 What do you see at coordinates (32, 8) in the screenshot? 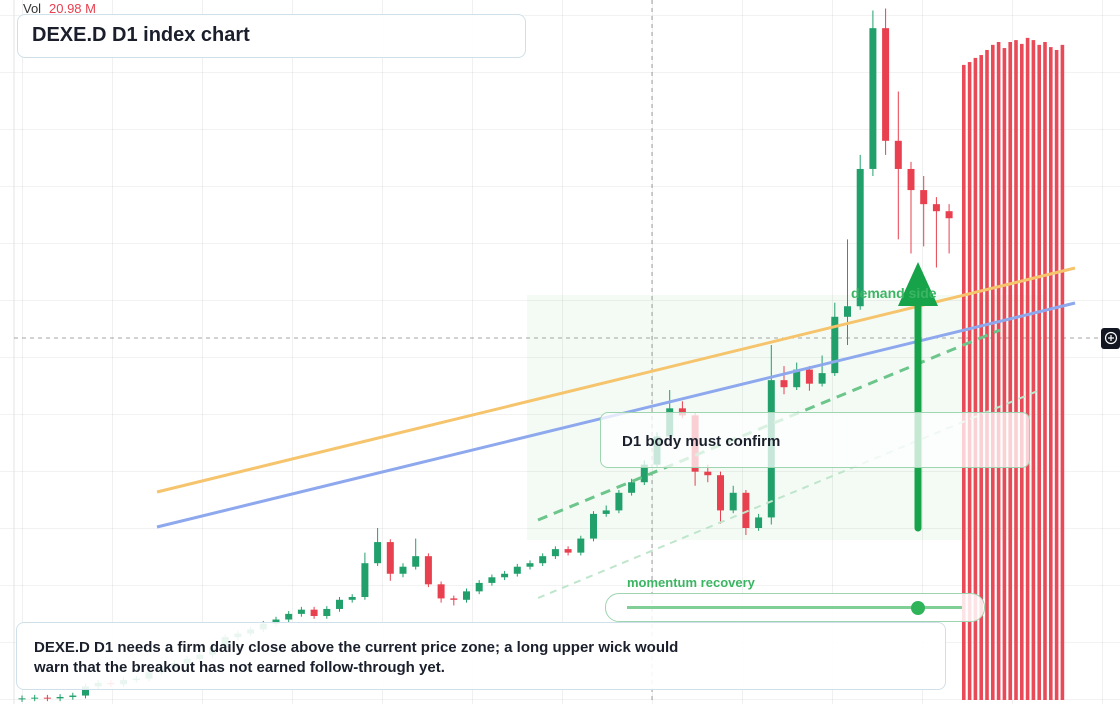
I see `volume-label: Vol` at bounding box center [32, 8].